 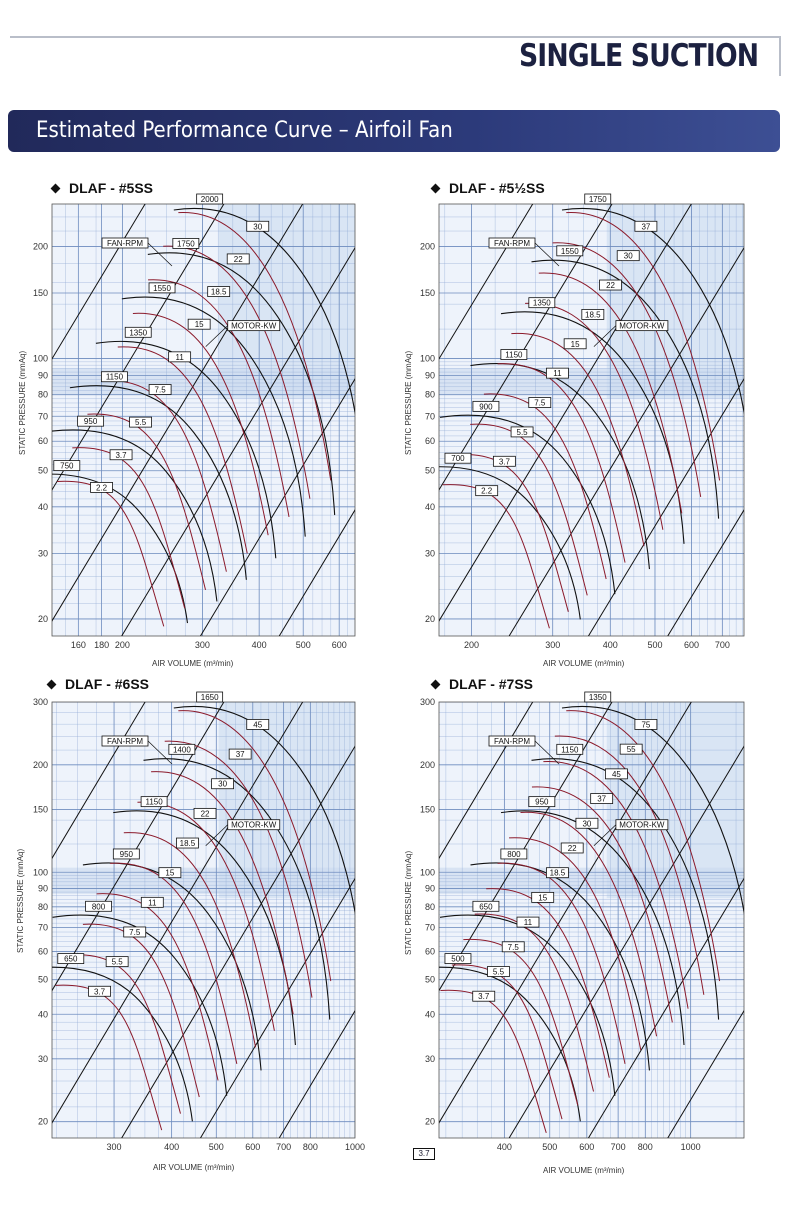 I want to click on y-tick-label: 200, so click(x=40, y=246).